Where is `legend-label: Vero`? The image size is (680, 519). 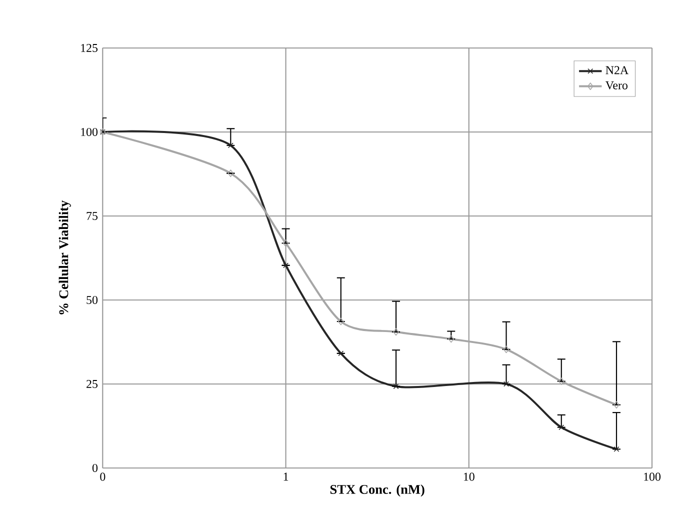
legend-label: Vero is located at coordinates (616, 86).